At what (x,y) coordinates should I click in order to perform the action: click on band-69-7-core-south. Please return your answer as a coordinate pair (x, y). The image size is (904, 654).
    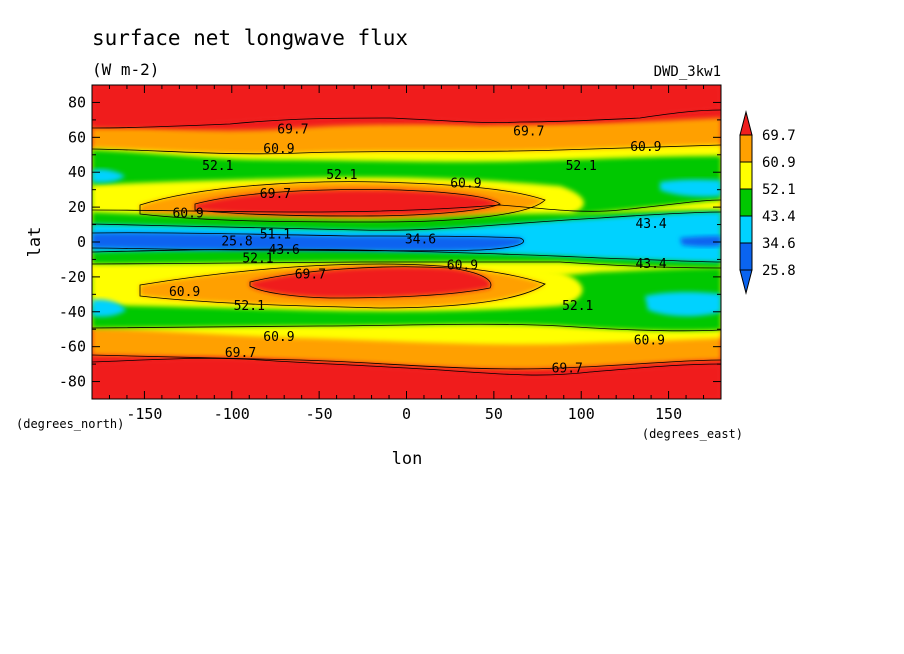
    Looking at the image, I should click on (370, 282).